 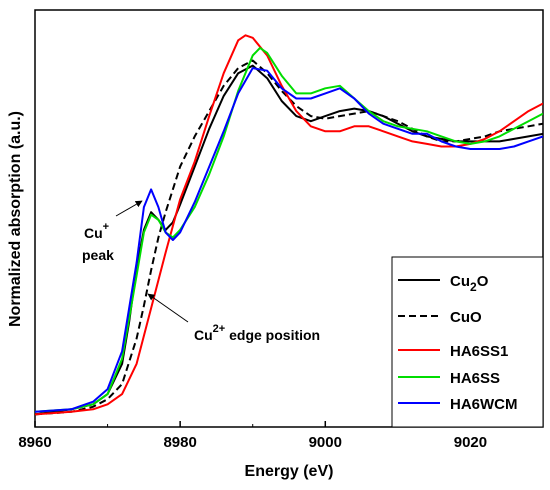 I want to click on x-tick-label-8960: 8960, so click(x=34, y=442).